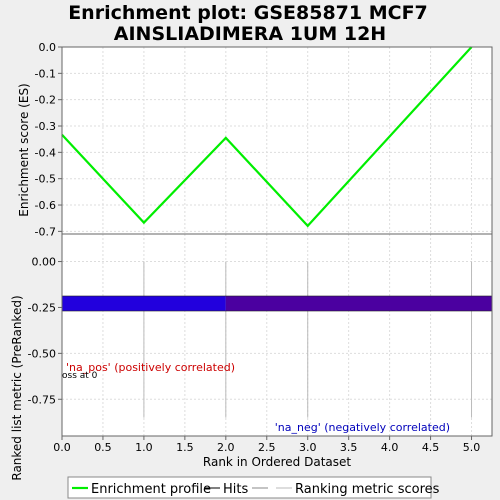 Image resolution: width=500 pixels, height=500 pixels. I want to click on x-tick-label: 5.0, so click(472, 447).